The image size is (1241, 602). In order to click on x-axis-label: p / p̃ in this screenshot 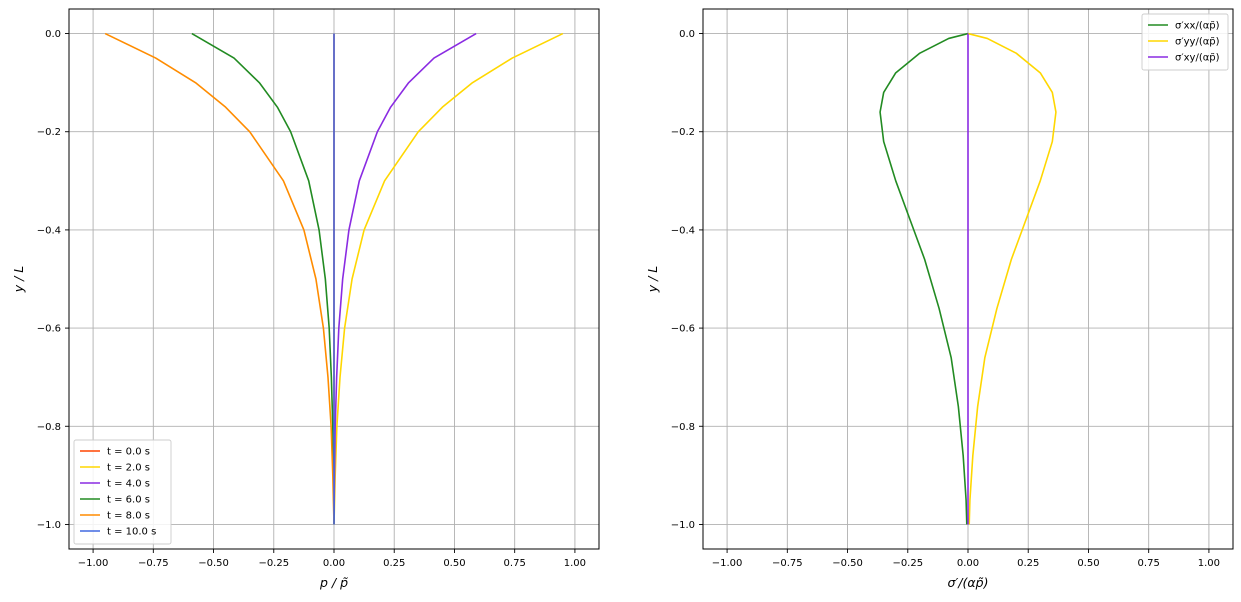, I will do `click(333, 582)`.